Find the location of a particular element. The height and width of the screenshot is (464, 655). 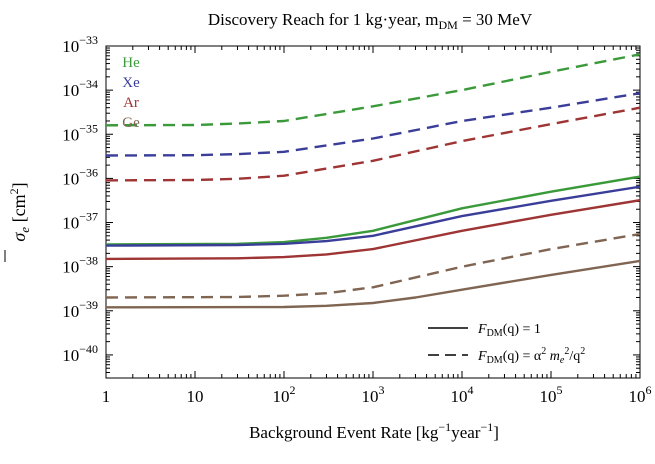

legend-entry-xe: Xe is located at coordinates (131, 83).